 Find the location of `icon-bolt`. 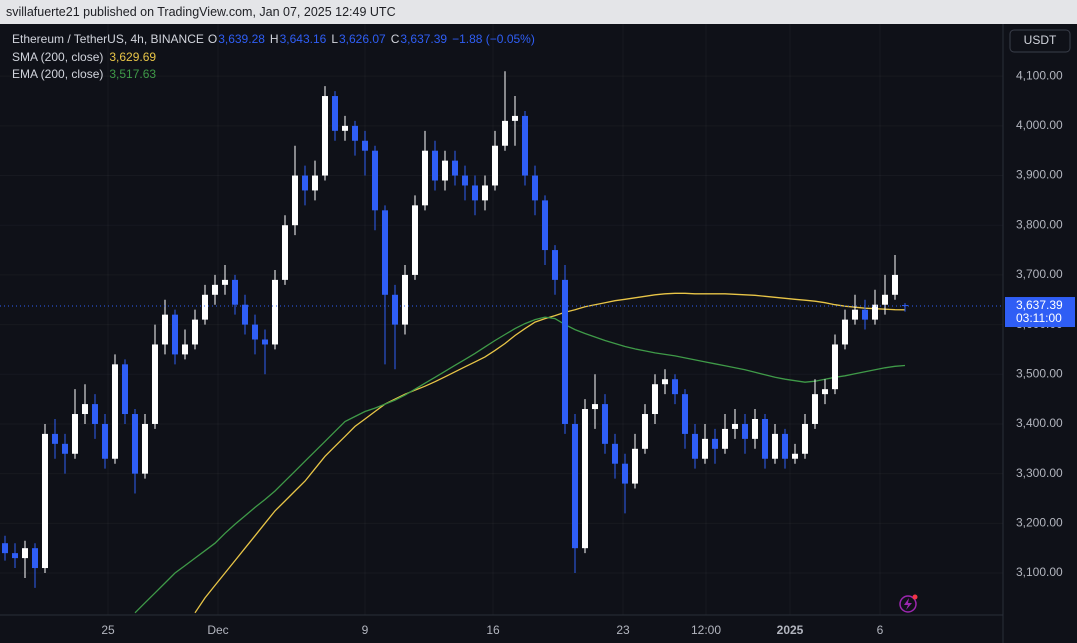

icon-bolt is located at coordinates (908, 604).